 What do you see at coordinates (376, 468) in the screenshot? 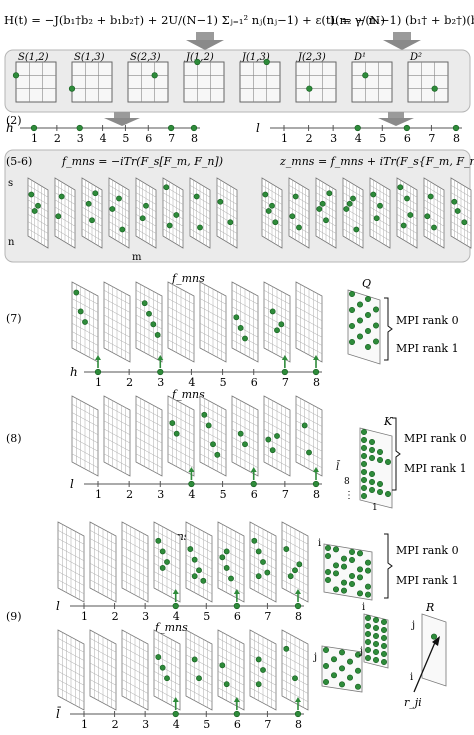
I see `K-dots` at bounding box center [376, 468].